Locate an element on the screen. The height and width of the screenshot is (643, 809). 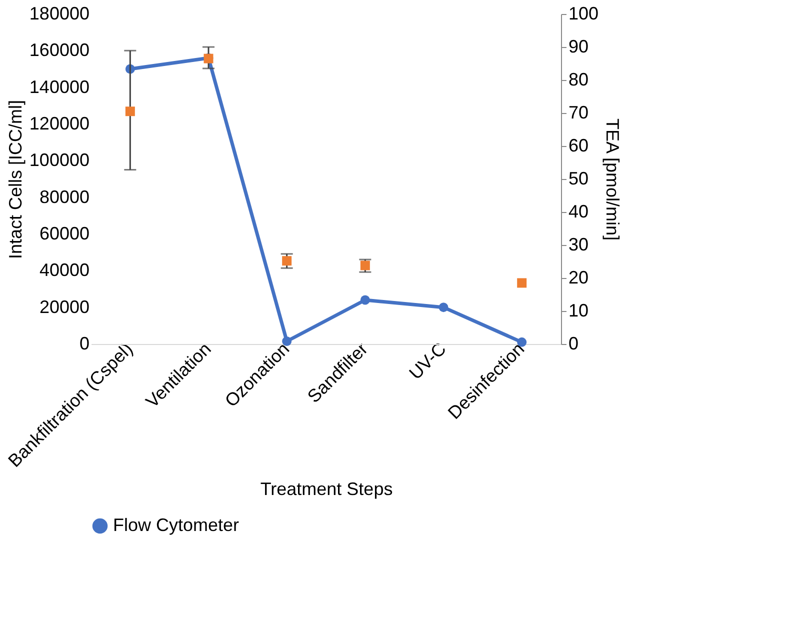
y2-tick-label: 90 is located at coordinates (578, 46).